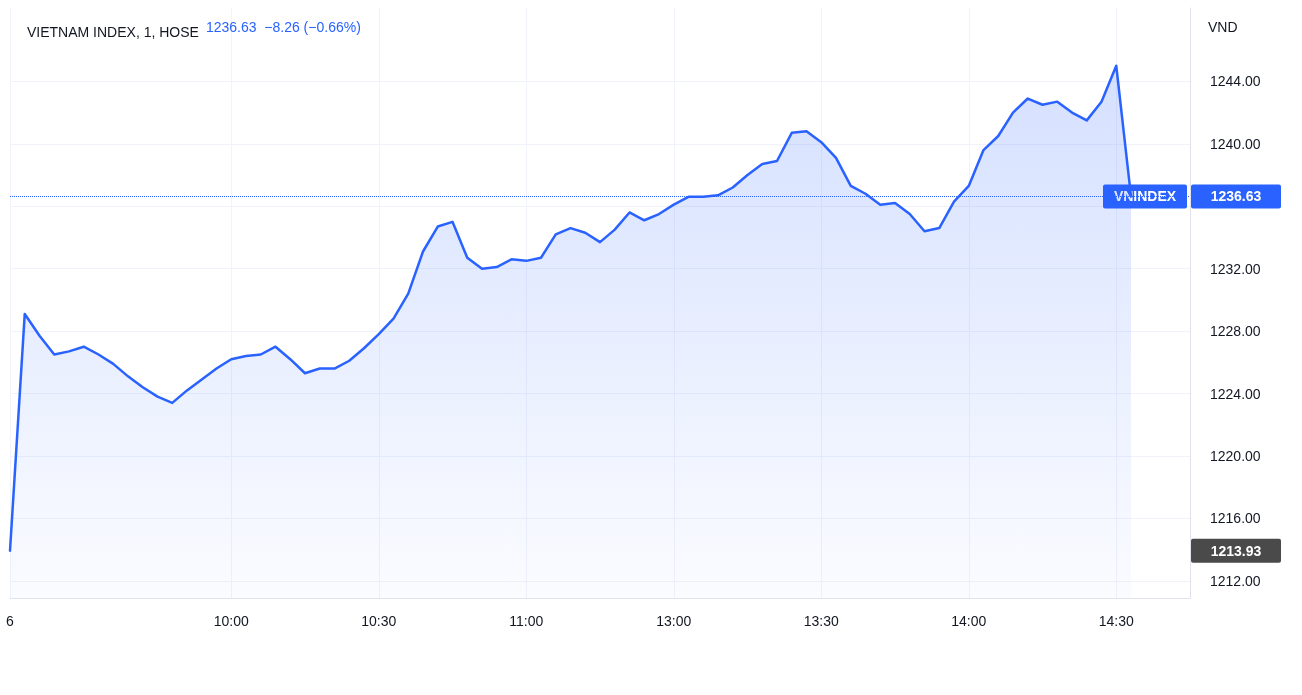 The image size is (1302, 695). I want to click on x-tick-label: 14:00, so click(969, 621).